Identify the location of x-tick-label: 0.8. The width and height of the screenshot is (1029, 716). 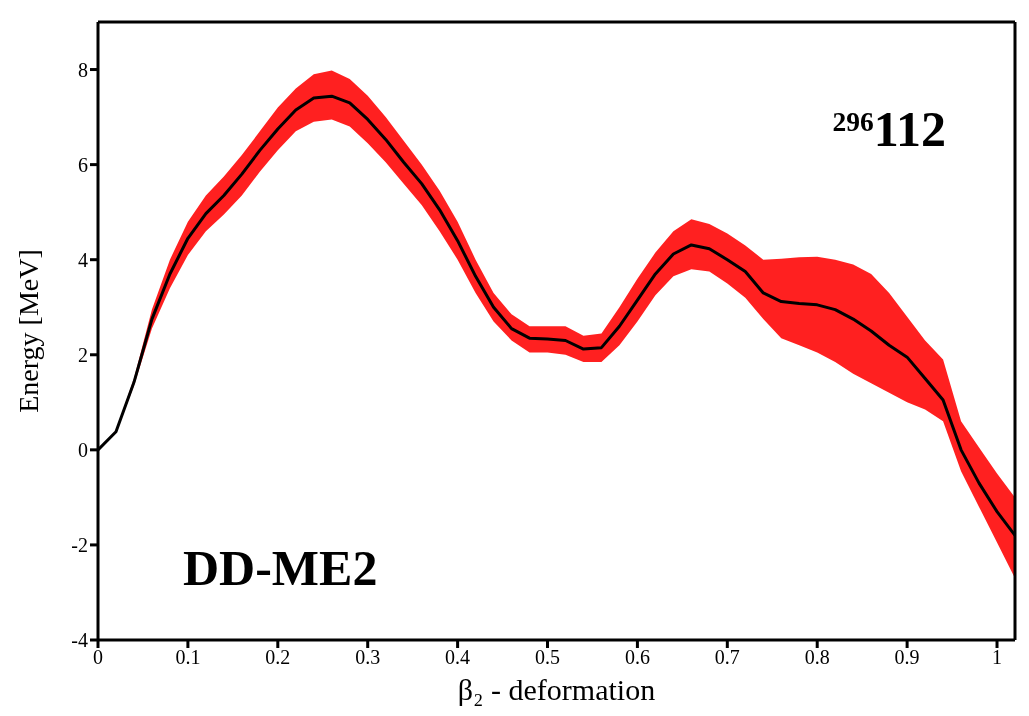
(817, 657).